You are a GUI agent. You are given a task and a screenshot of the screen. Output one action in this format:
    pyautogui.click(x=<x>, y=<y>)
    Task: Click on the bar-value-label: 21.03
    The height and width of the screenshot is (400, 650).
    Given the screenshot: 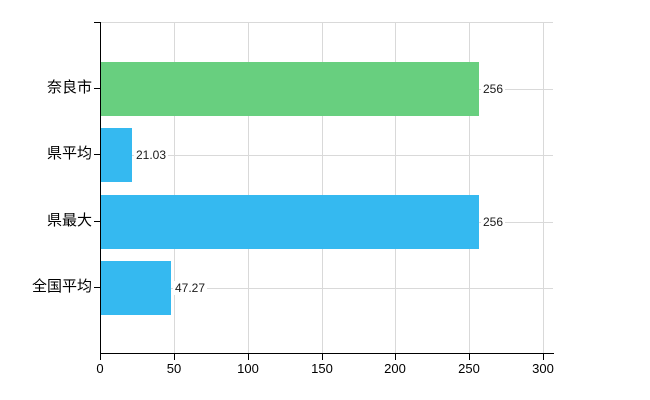 What is the action you would take?
    pyautogui.click(x=151, y=155)
    